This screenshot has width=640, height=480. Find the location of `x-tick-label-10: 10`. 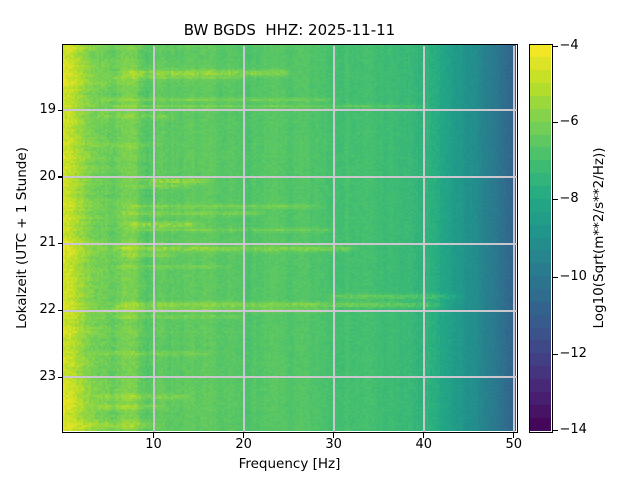

x-tick-label-10: 10 is located at coordinates (153, 444).